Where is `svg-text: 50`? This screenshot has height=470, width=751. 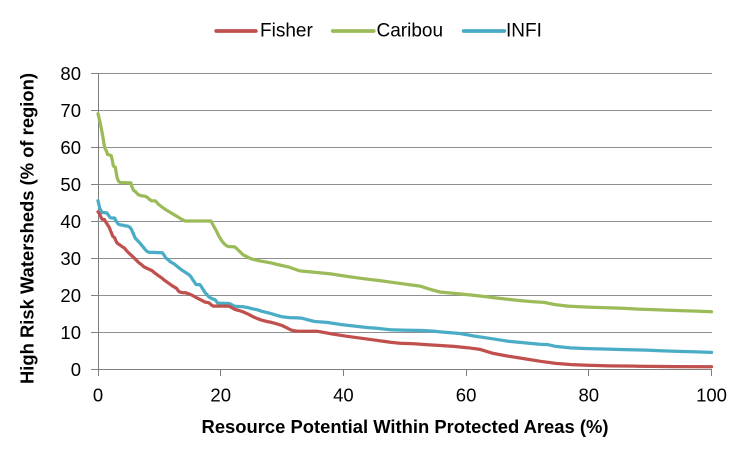
svg-text: 50 is located at coordinates (70, 184).